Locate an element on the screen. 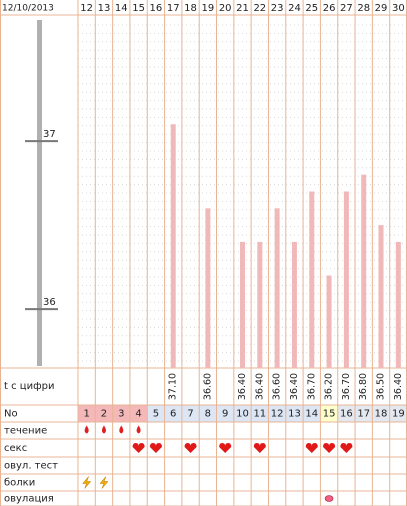 This screenshot has width=407, height=506. cycle-day: 3 is located at coordinates (121, 414).